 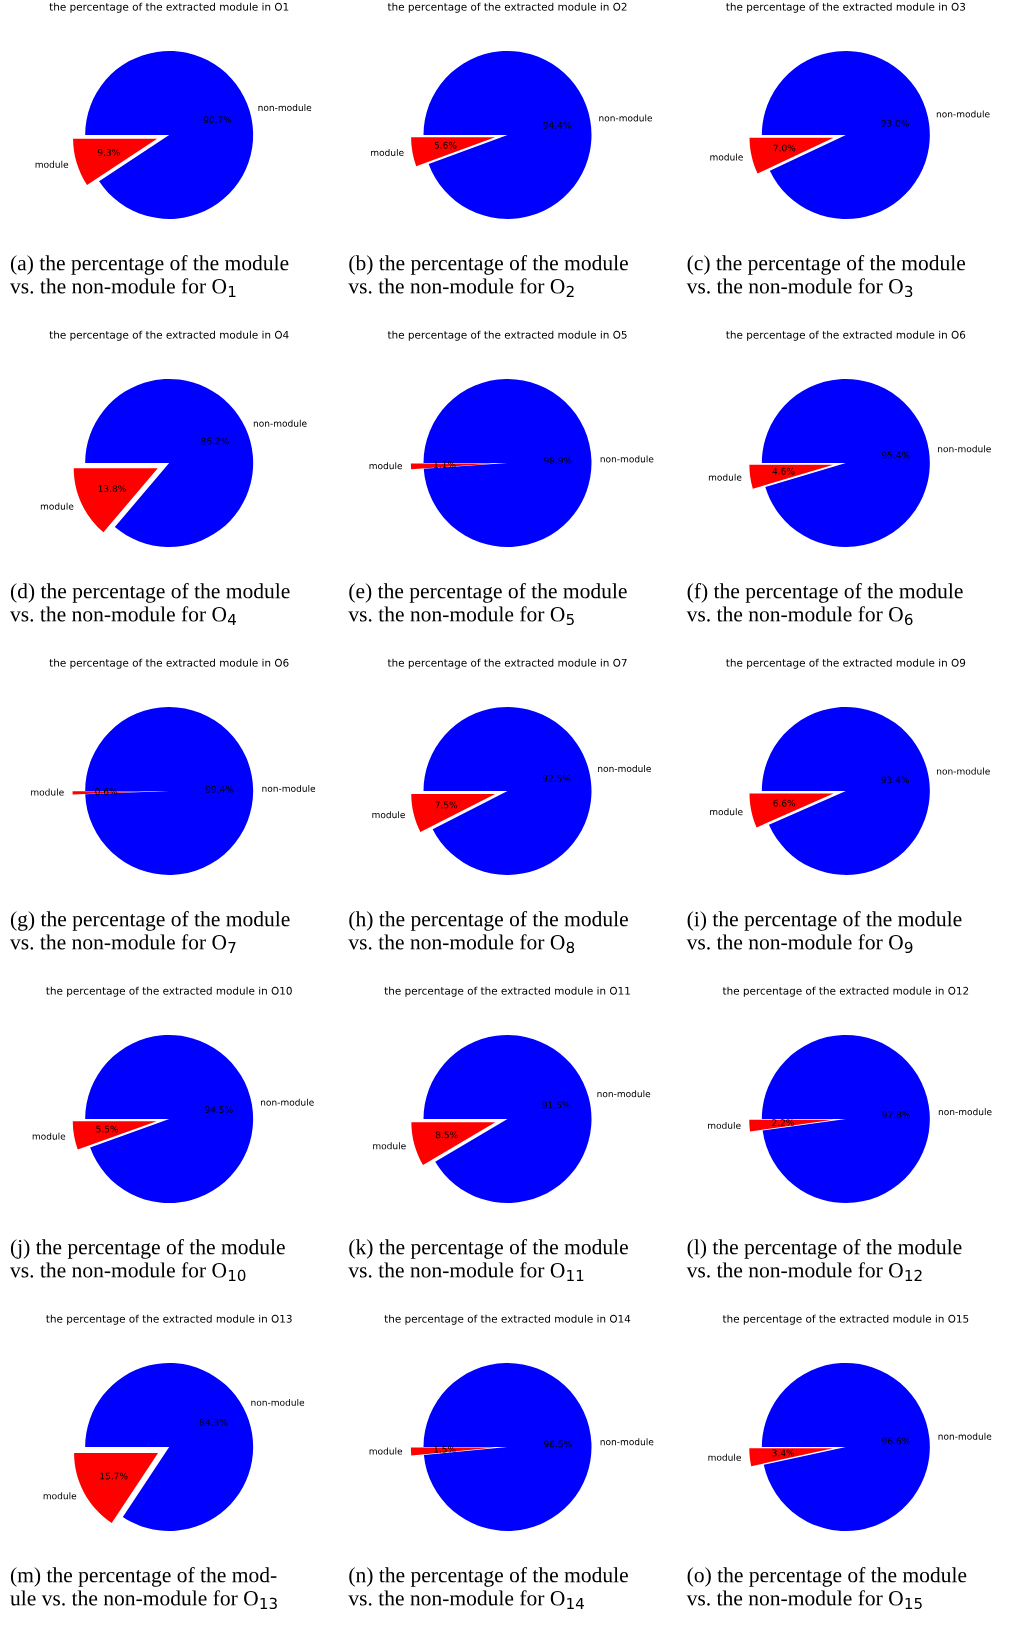 What do you see at coordinates (783, 1453) in the screenshot?
I see `data-label: 3.4%` at bounding box center [783, 1453].